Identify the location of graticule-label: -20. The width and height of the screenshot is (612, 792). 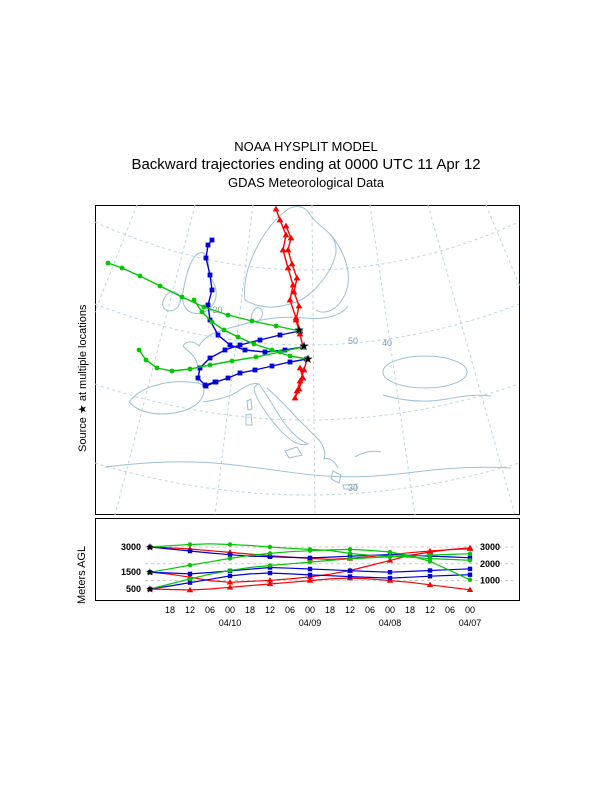
(215, 310).